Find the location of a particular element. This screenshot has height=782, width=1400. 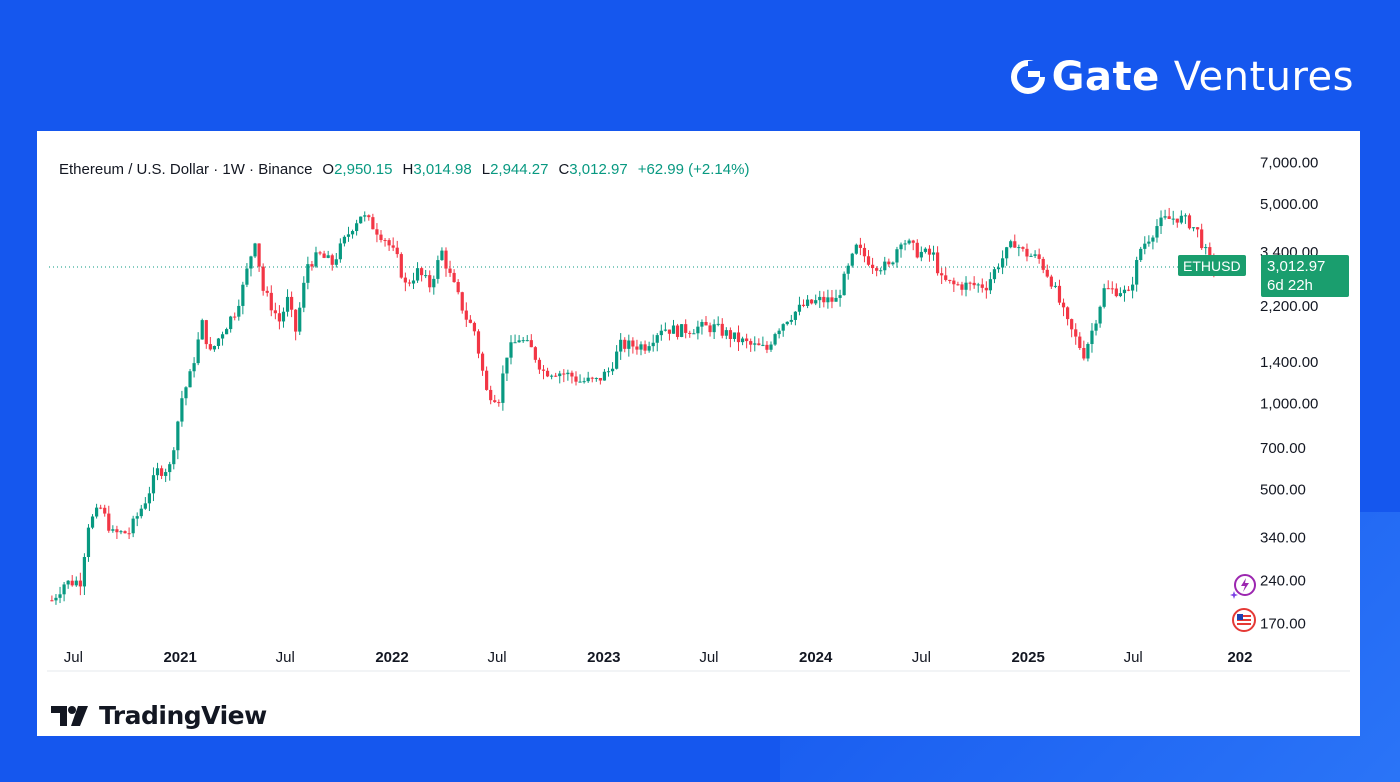

us-flag-icon is located at coordinates (1243, 620).